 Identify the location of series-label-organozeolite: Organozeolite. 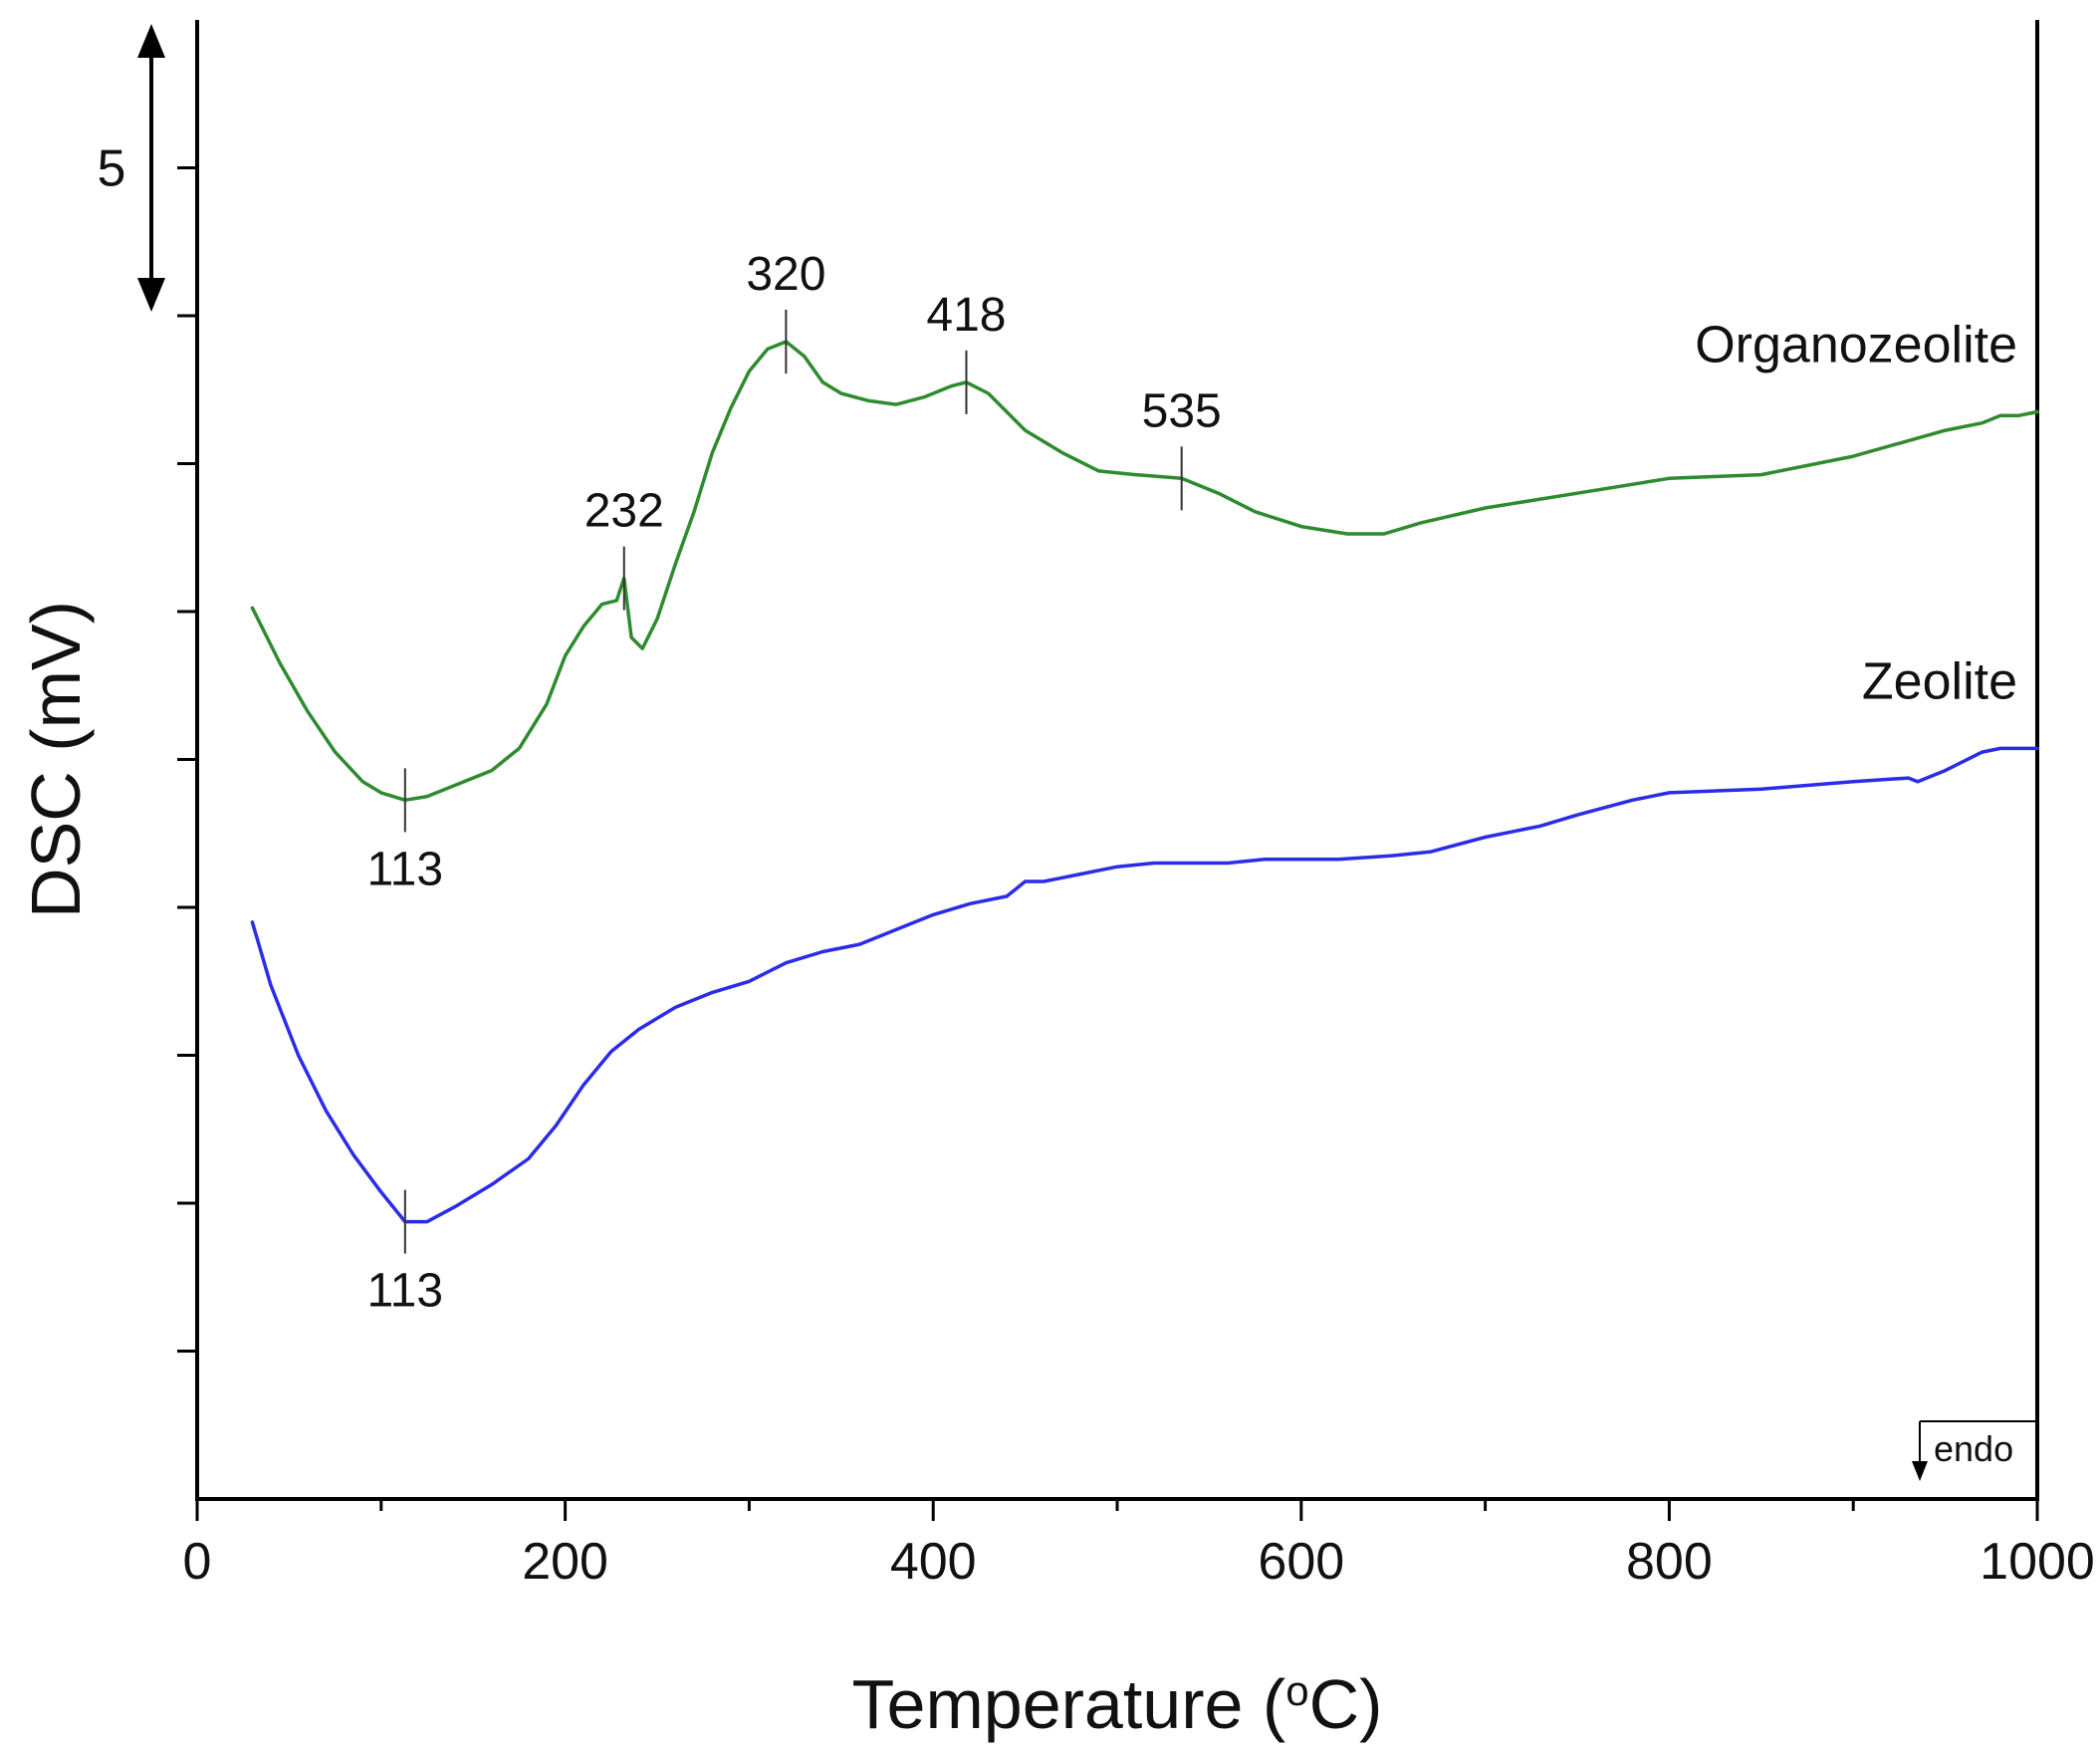
(1856, 346).